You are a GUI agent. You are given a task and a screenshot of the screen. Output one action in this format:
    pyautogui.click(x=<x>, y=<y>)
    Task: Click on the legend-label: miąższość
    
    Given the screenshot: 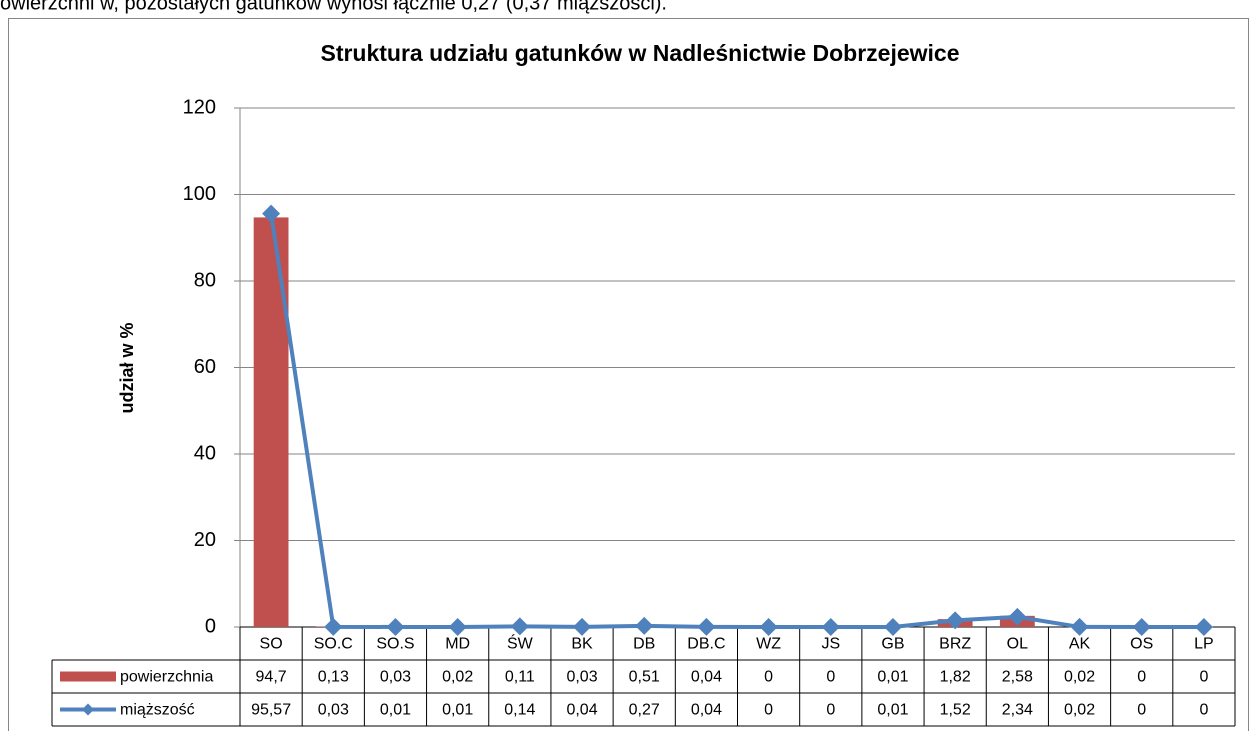 What is the action you would take?
    pyautogui.click(x=157, y=710)
    